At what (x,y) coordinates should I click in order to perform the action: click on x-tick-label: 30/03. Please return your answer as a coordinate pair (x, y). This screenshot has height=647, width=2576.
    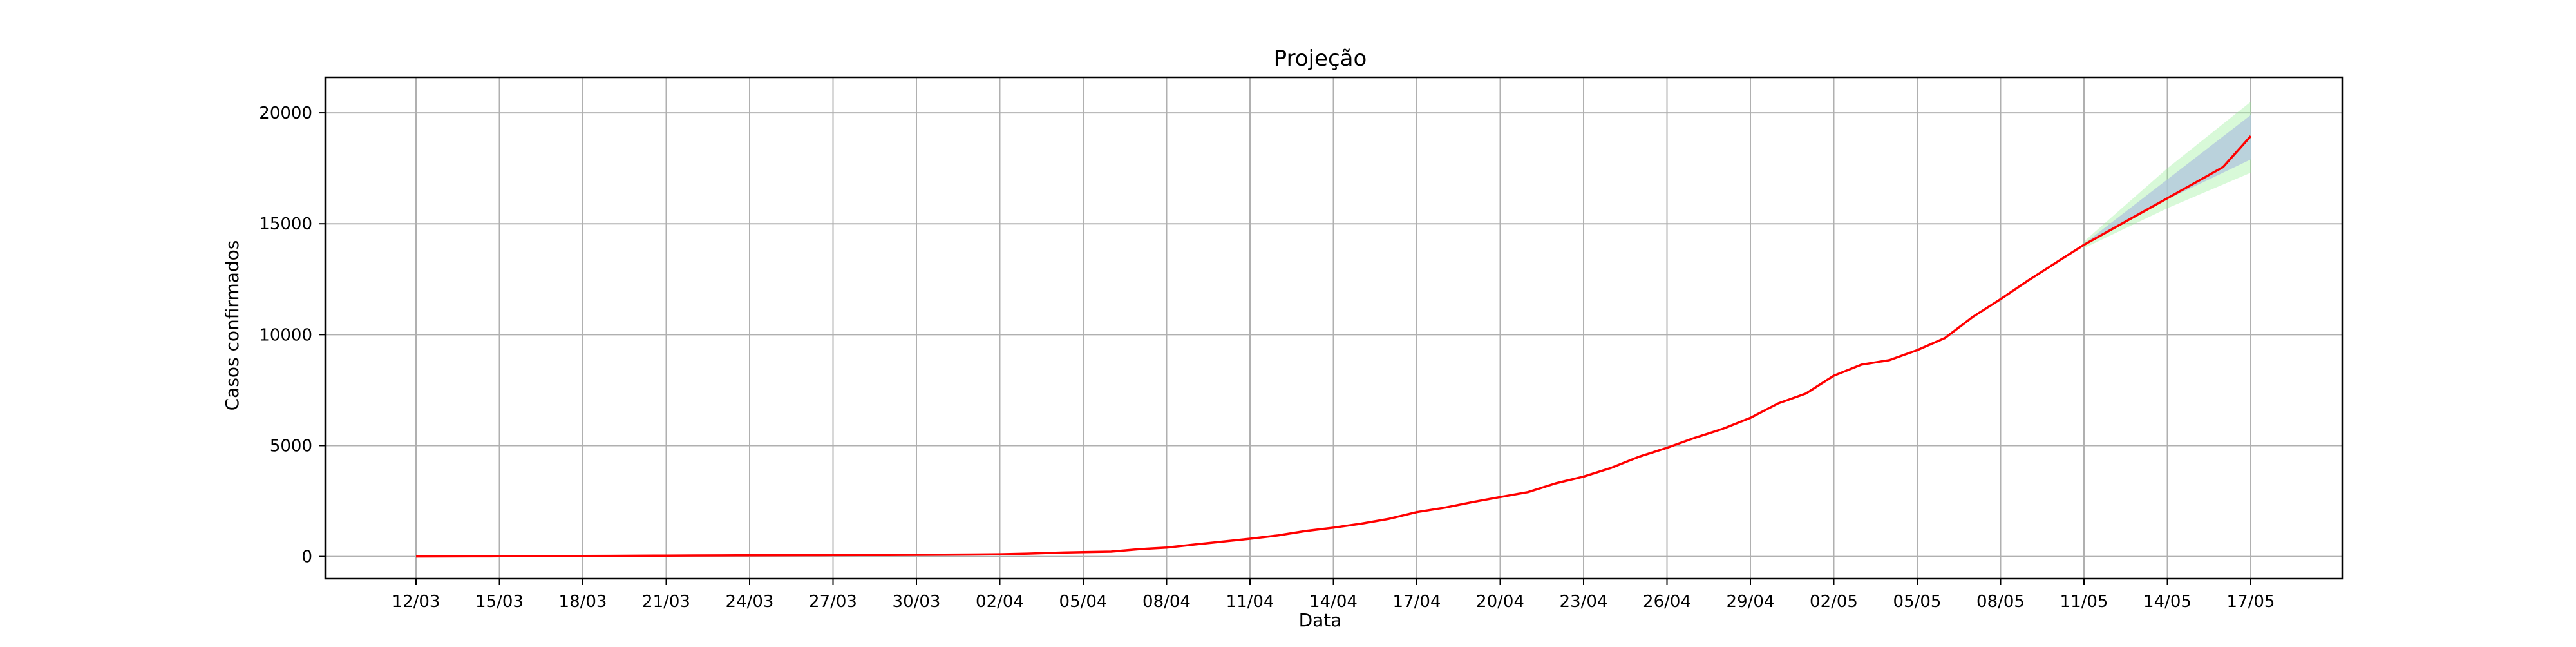
    Looking at the image, I should click on (917, 602).